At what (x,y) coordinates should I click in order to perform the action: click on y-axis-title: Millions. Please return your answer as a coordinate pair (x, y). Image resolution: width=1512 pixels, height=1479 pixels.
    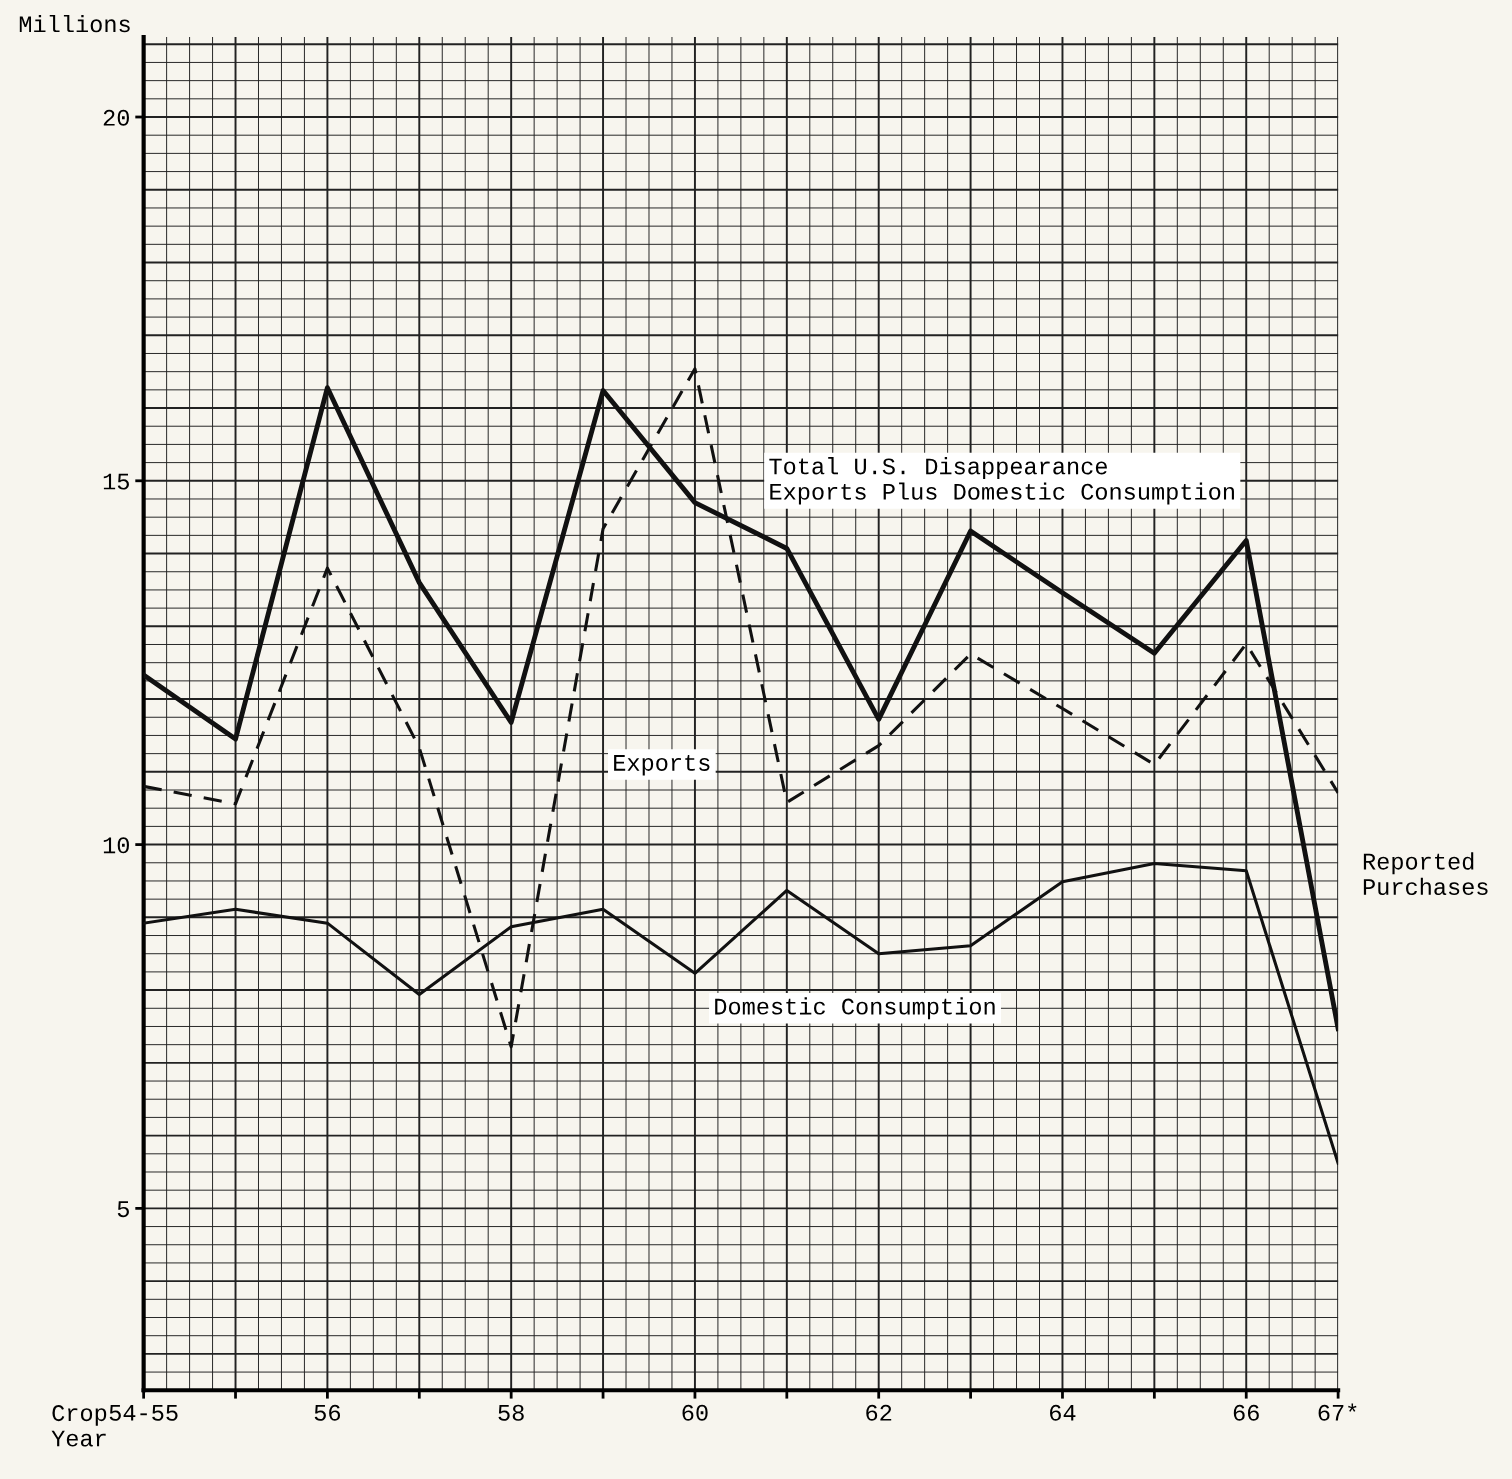
    Looking at the image, I should click on (74, 23).